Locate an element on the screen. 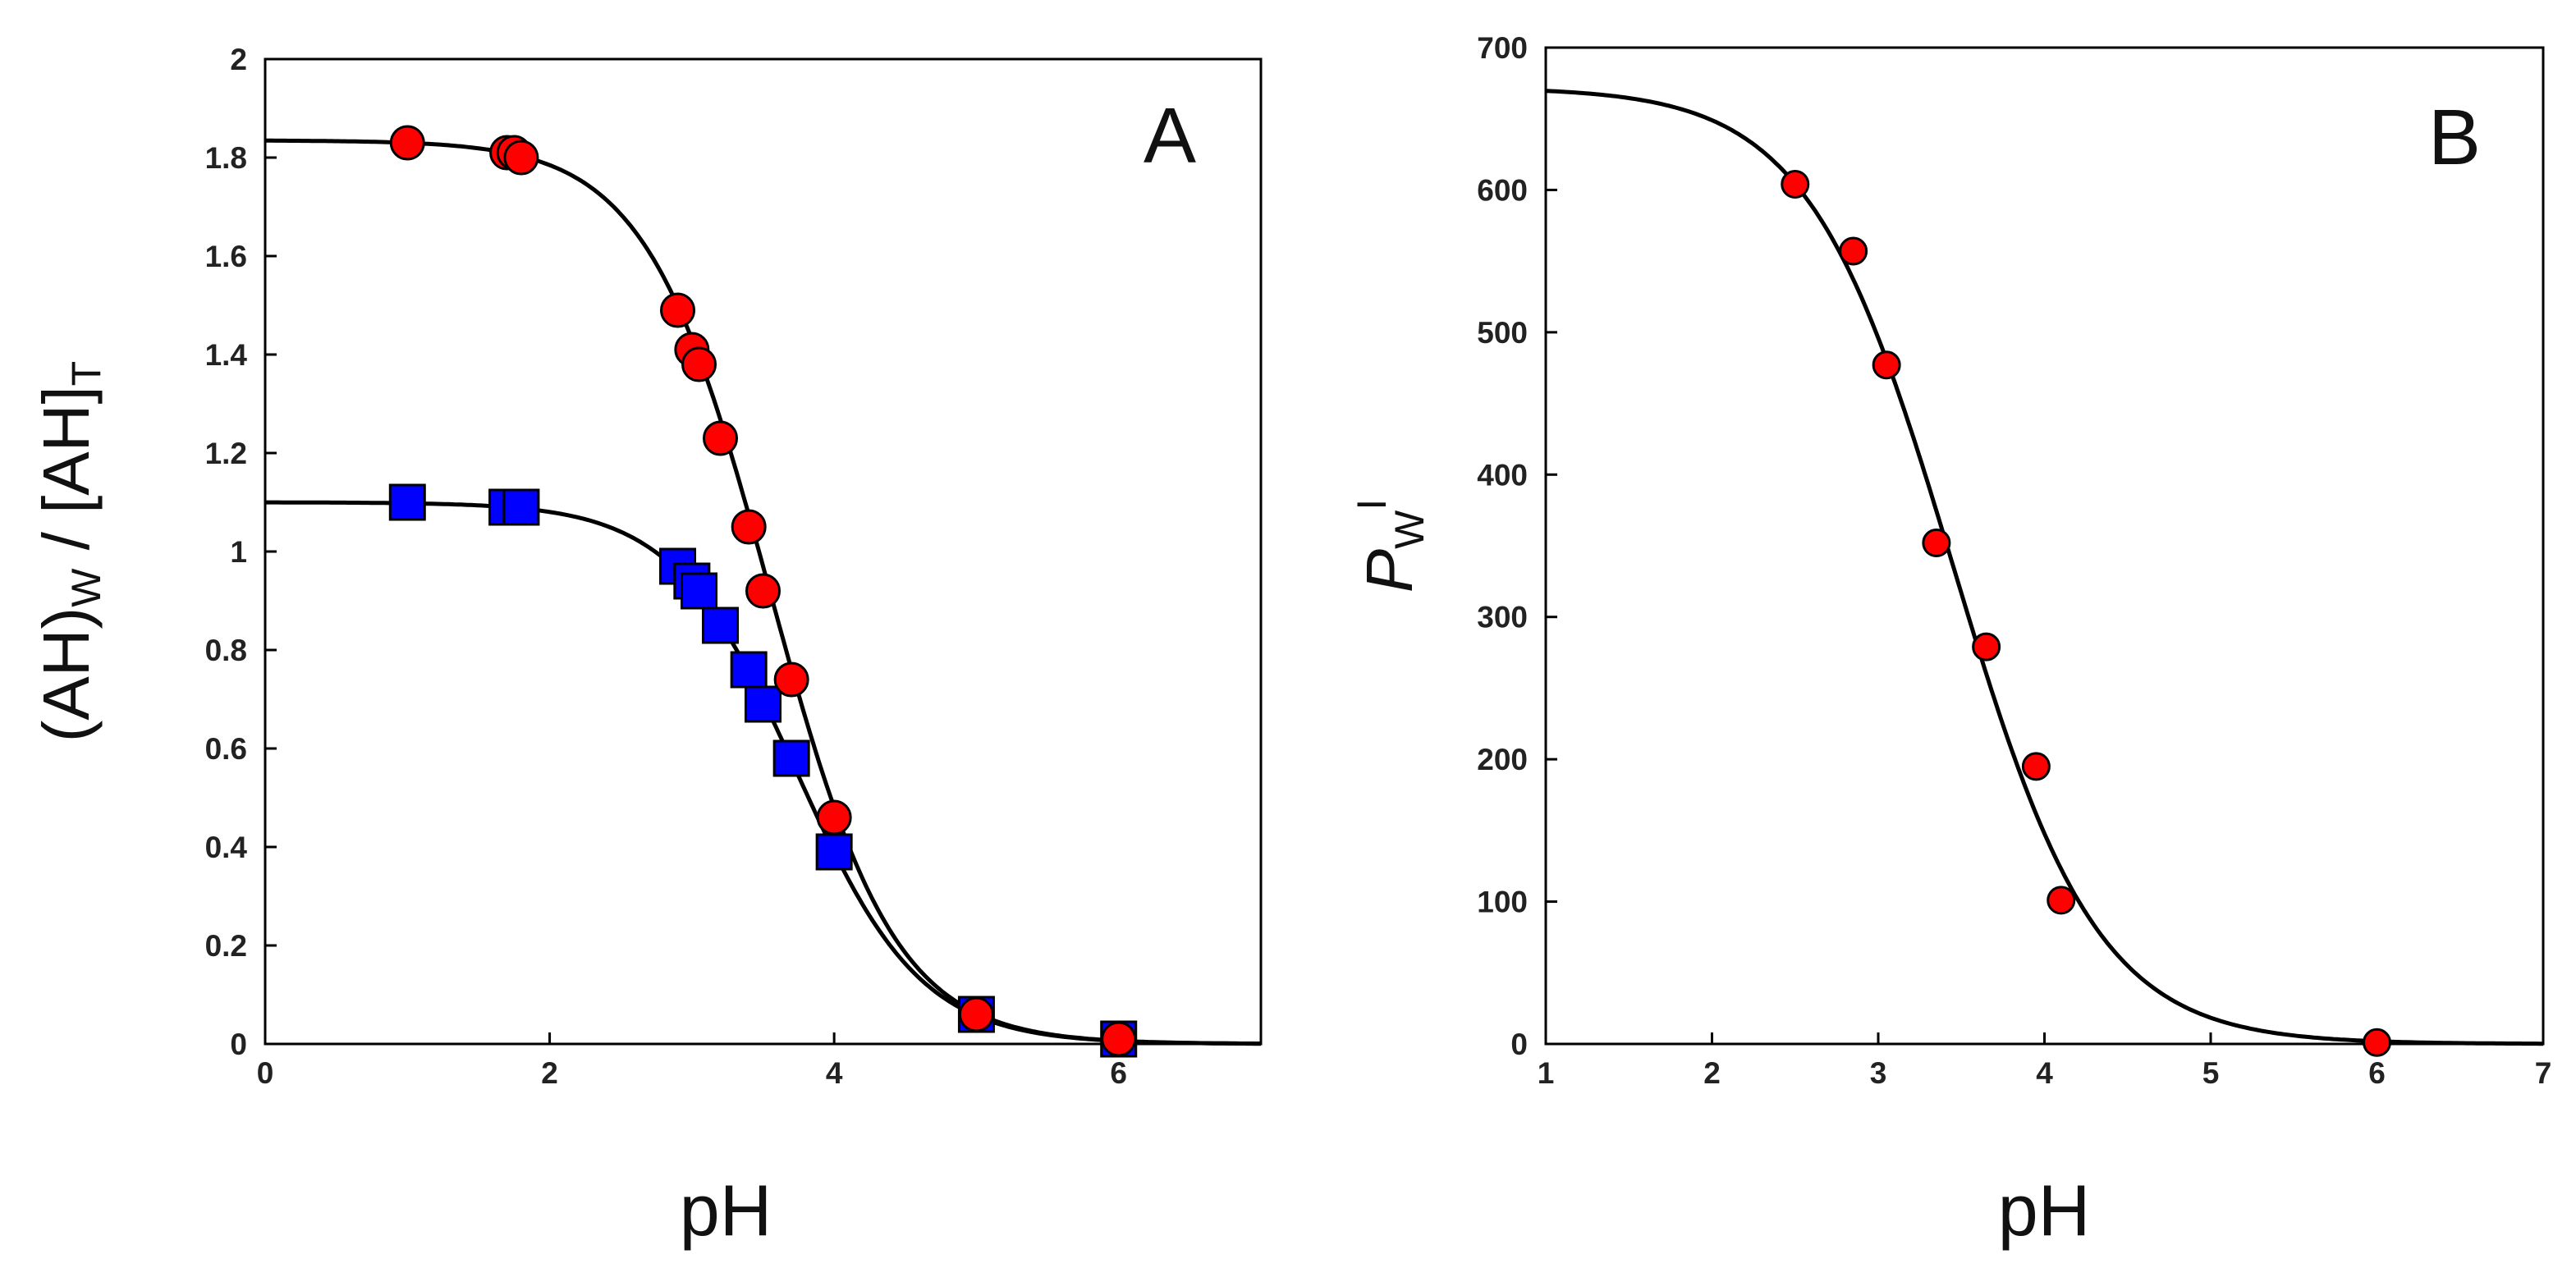 The height and width of the screenshot is (1268, 2576). y-tick-label: 0.6 is located at coordinates (226, 749).